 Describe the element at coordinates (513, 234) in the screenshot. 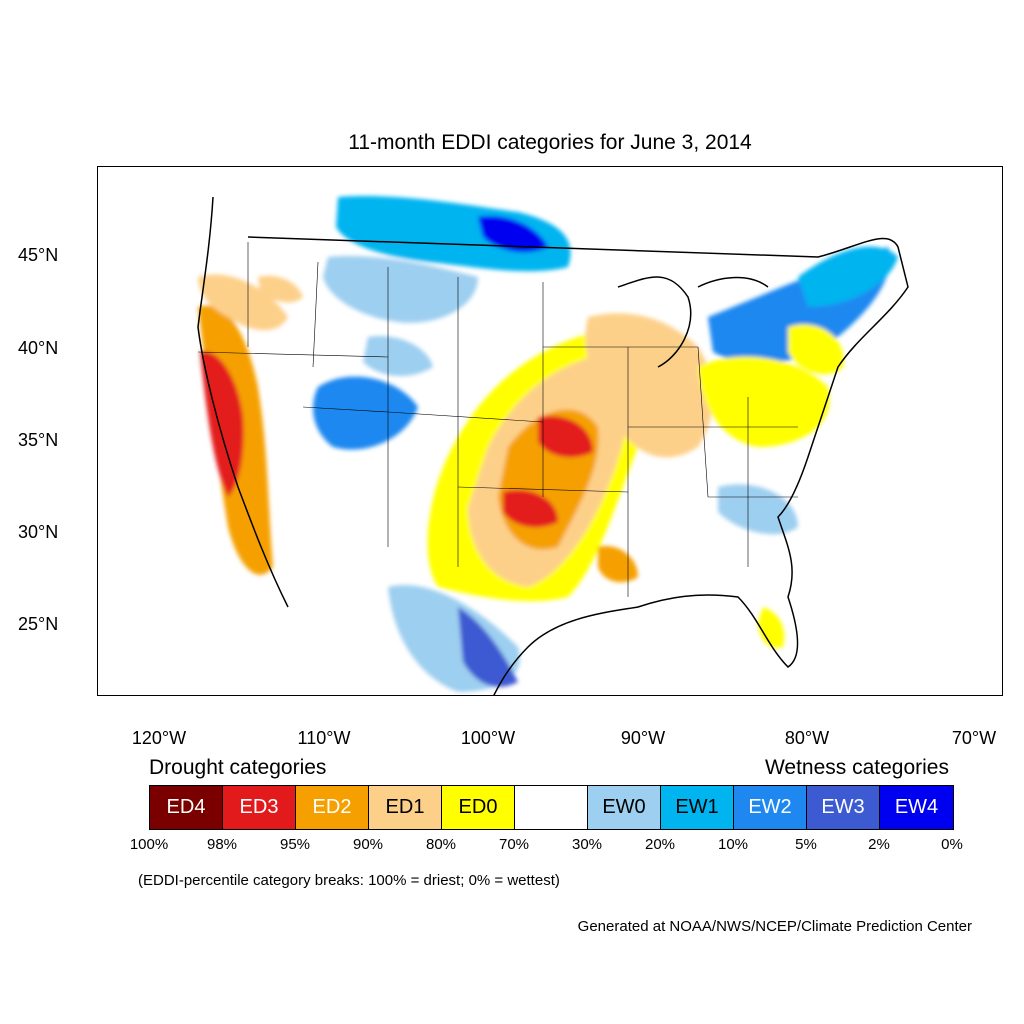

I see `wet-region-north-core` at that location.